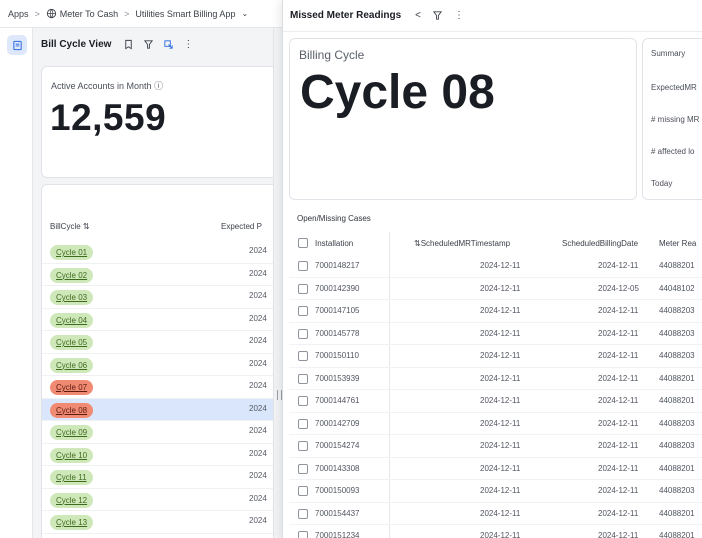 Image resolution: width=702 pixels, height=538 pixels. I want to click on column-header-mr-timestamp: ⇅ScheduledMRTimestamp, so click(462, 243).